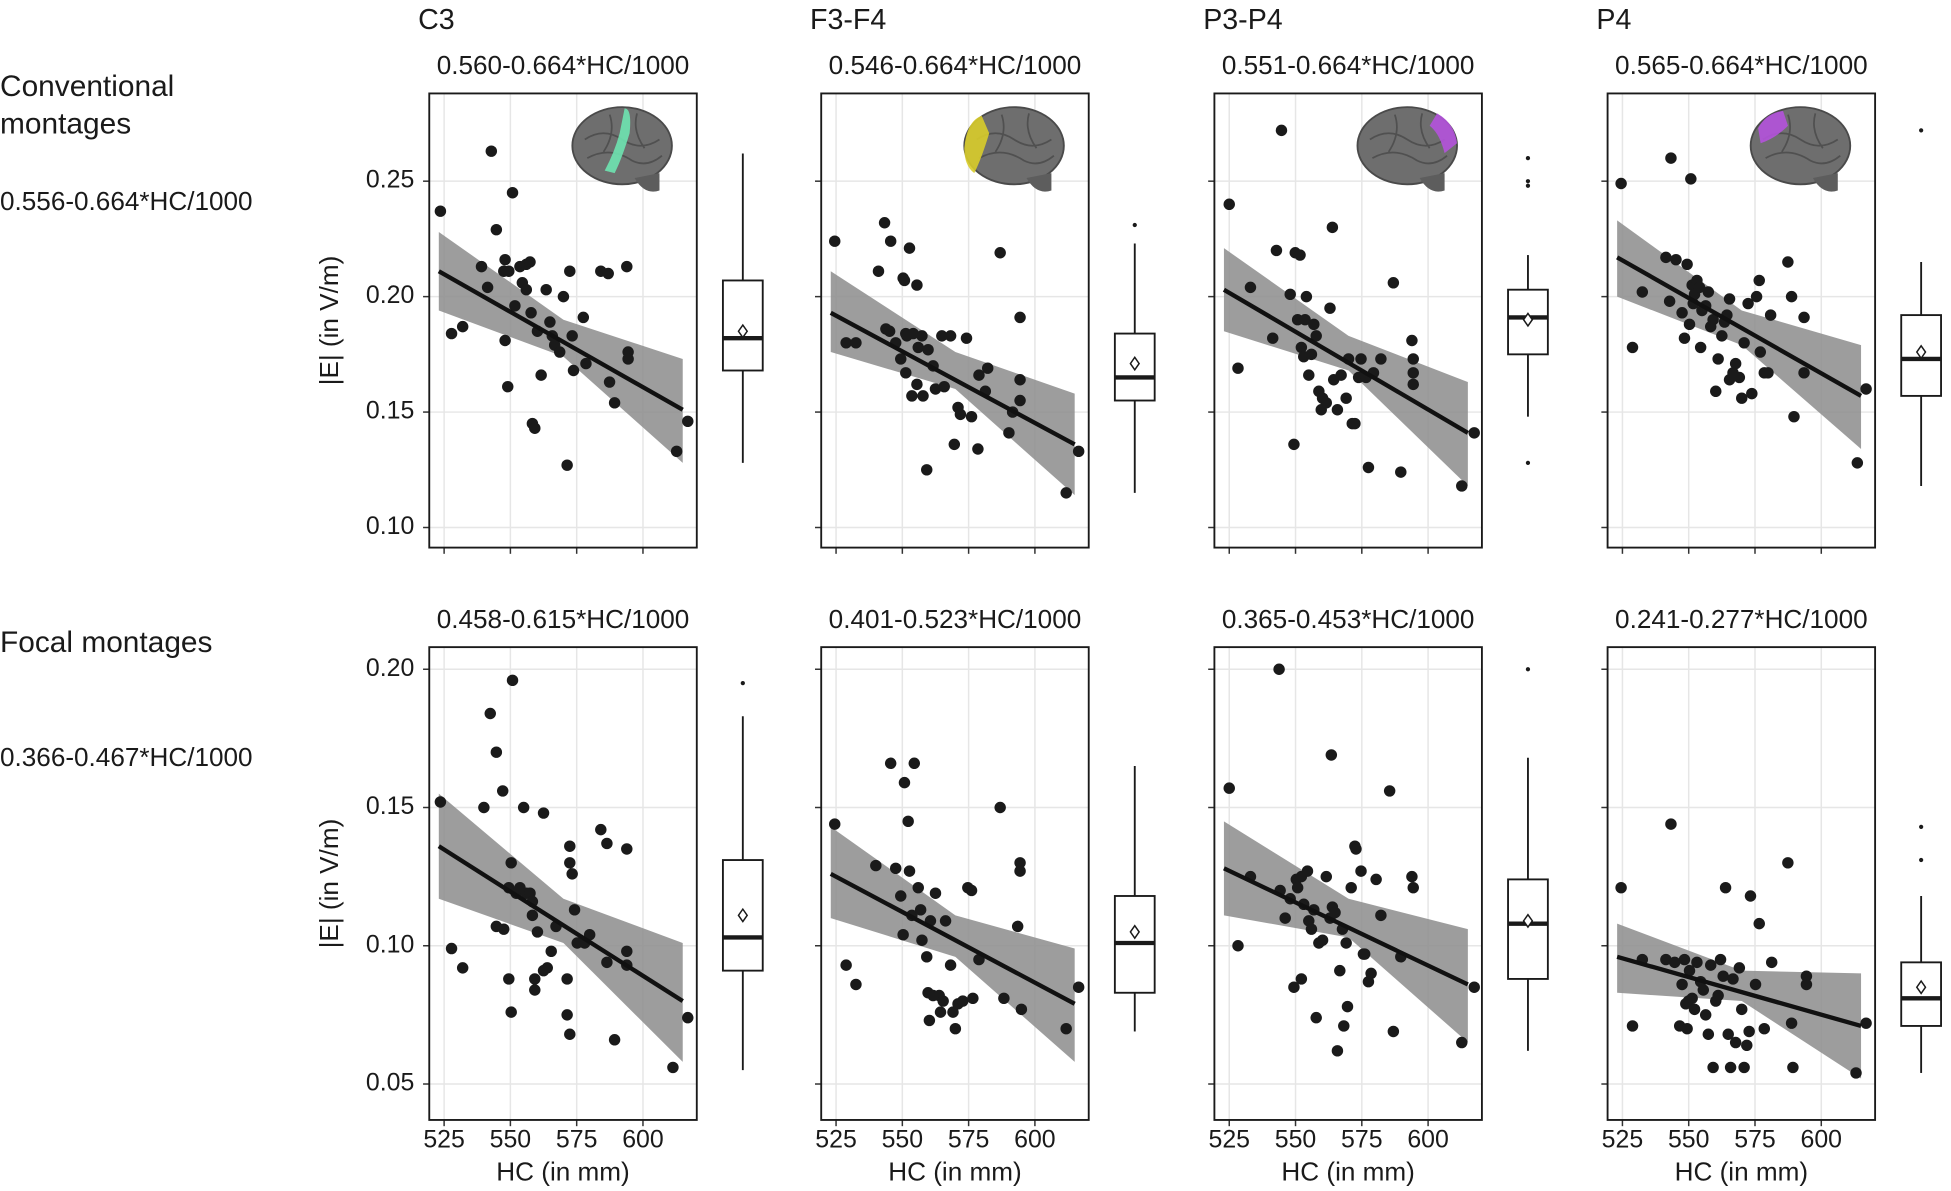 The width and height of the screenshot is (1951, 1191). I want to click on brain-gyri, so click(1801, 139).